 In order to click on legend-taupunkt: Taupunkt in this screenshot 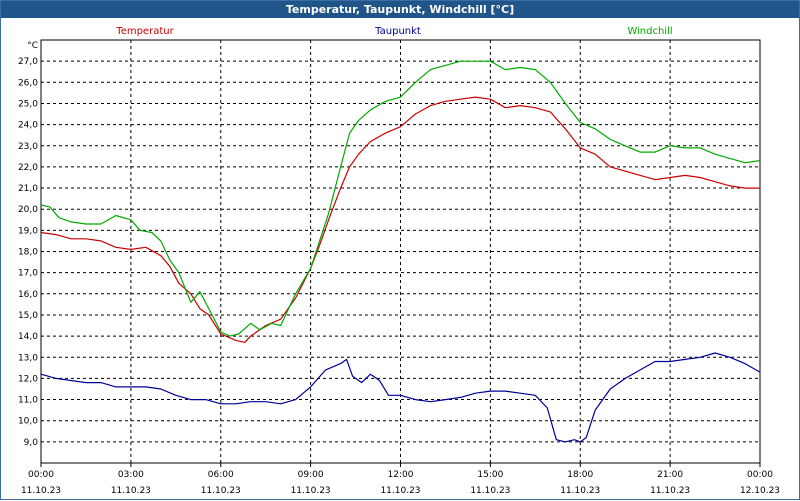, I will do `click(397, 31)`.